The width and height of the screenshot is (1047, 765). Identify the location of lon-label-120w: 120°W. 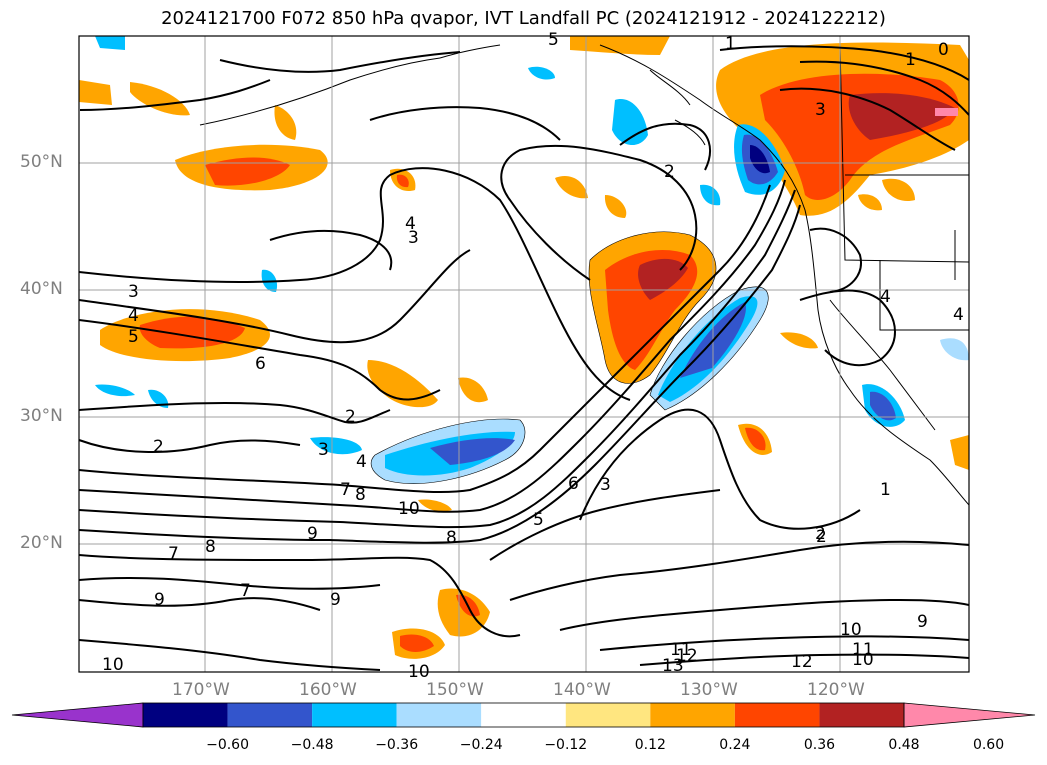
(836, 690).